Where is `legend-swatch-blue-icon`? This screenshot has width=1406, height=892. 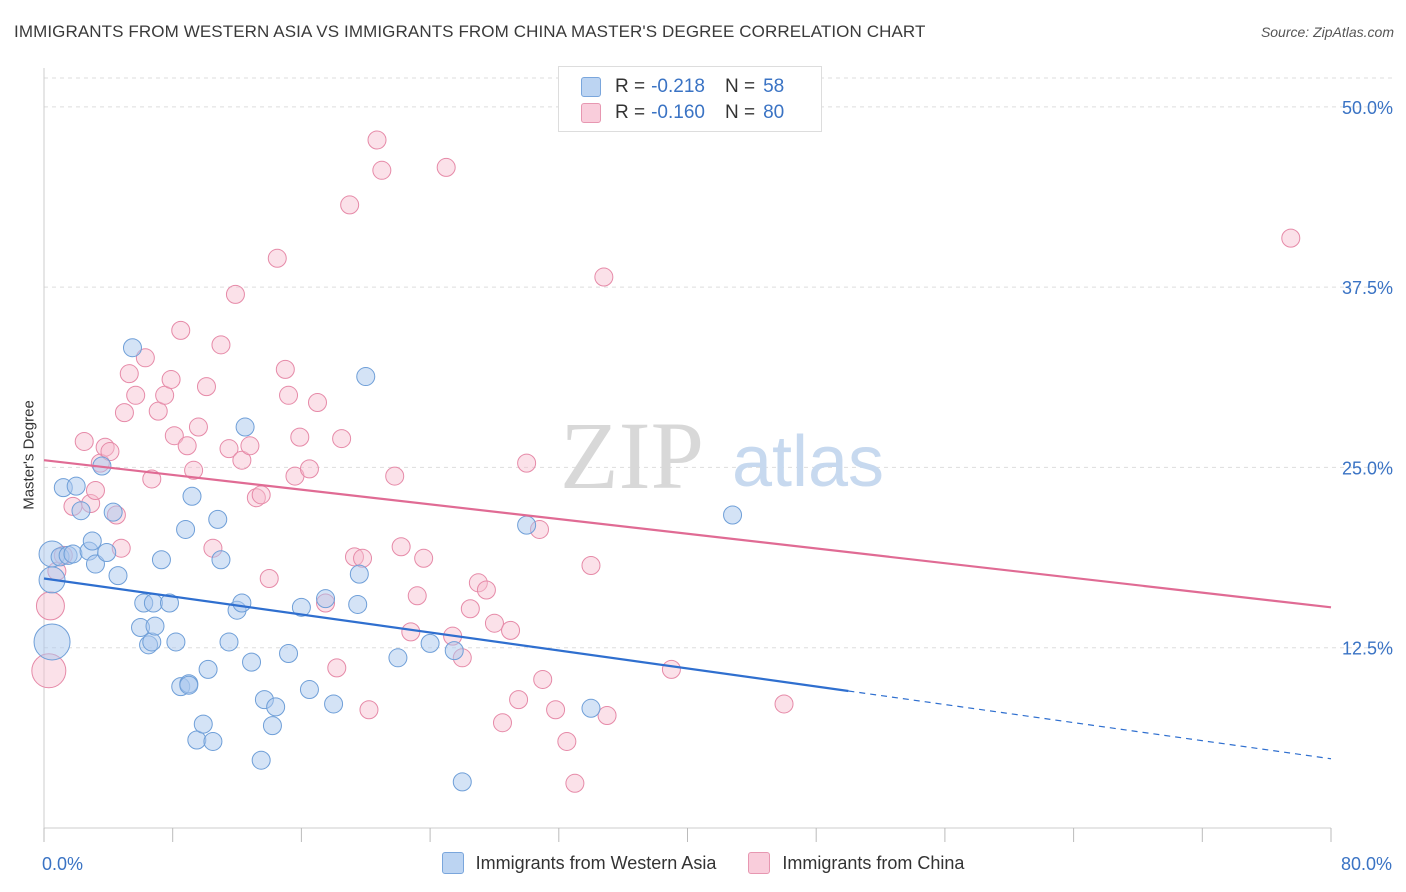 legend-swatch-blue-icon is located at coordinates (452, 863).